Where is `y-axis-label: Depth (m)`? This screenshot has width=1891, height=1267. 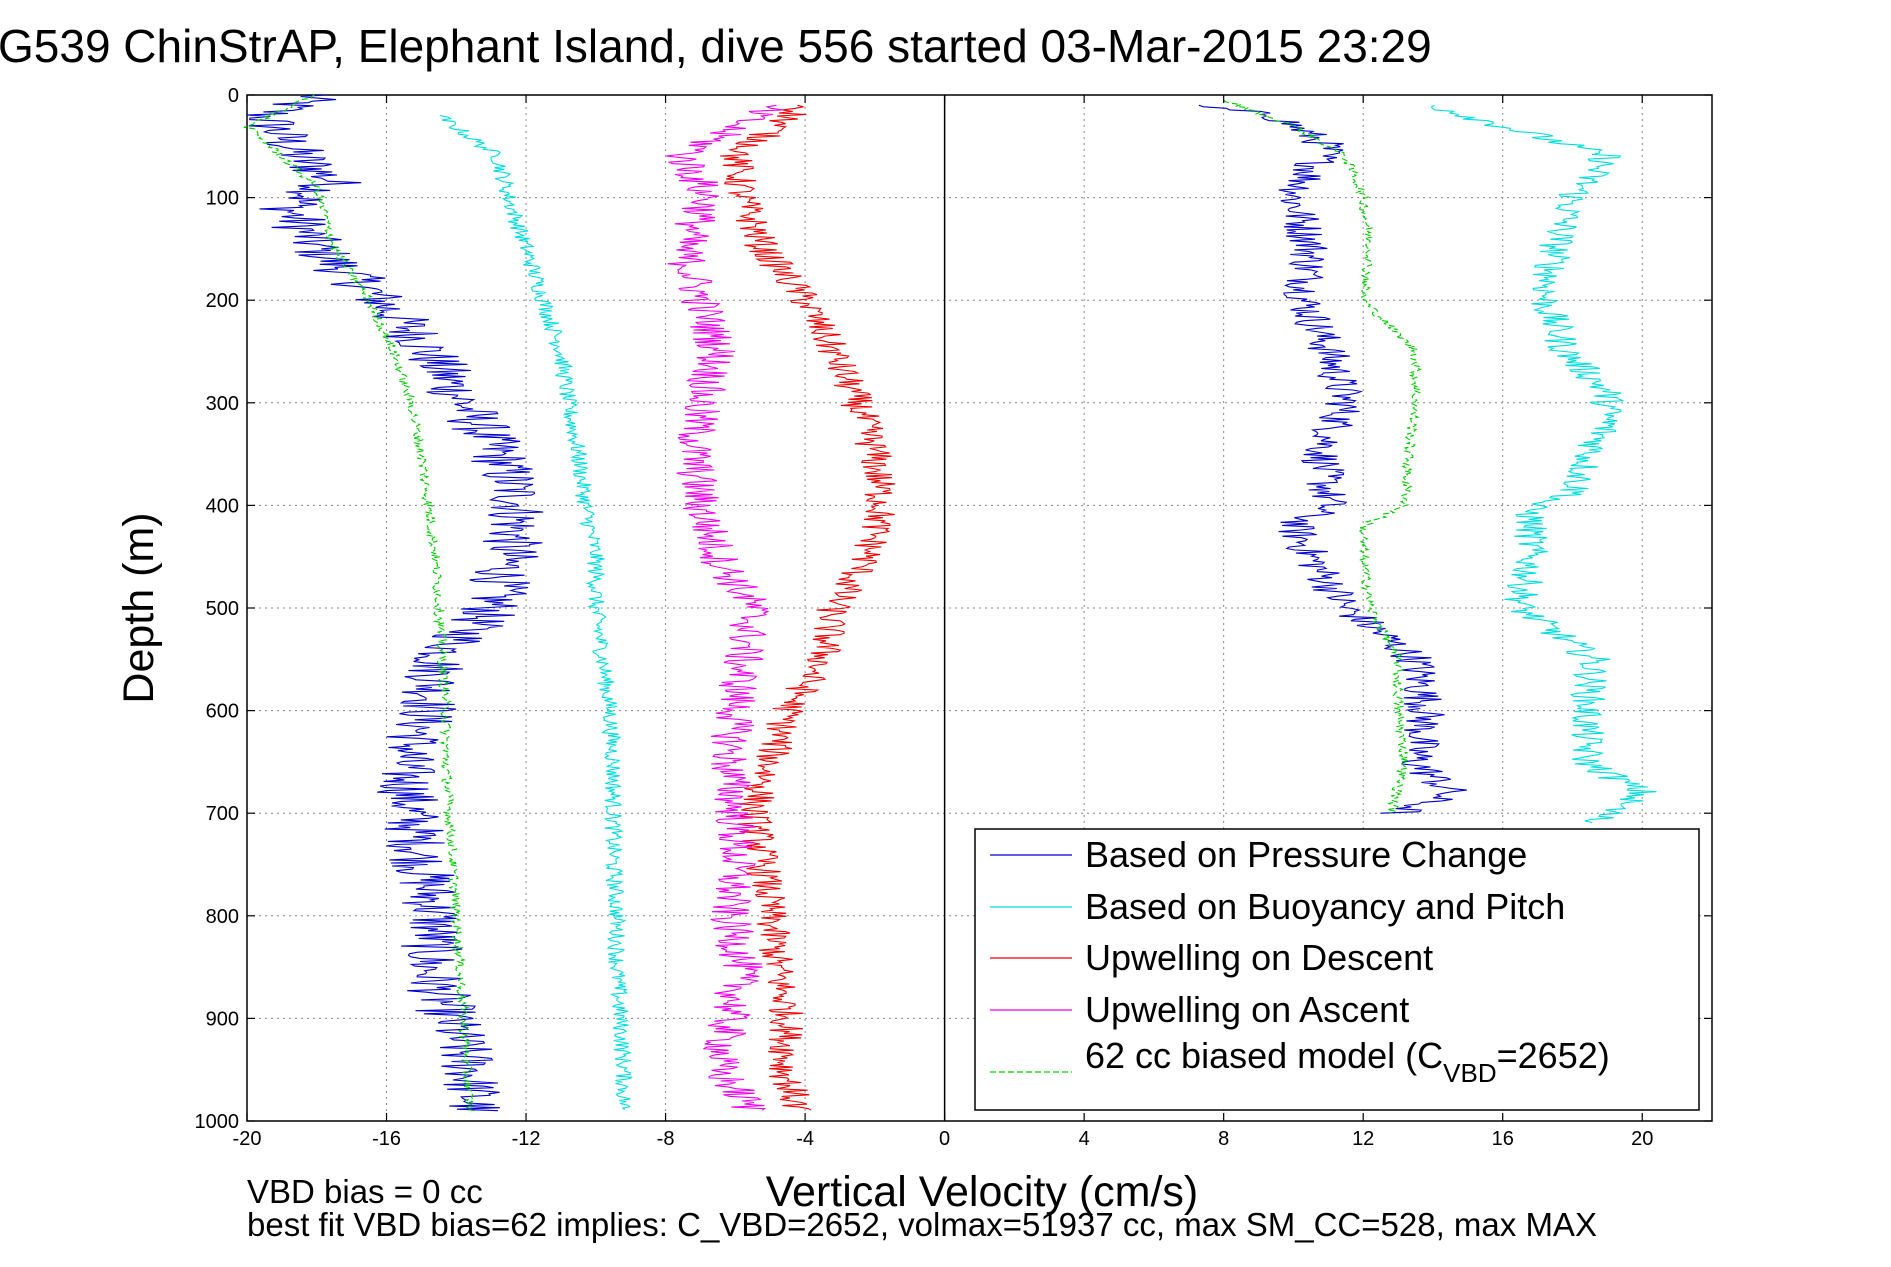
y-axis-label: Depth (m) is located at coordinates (139, 607).